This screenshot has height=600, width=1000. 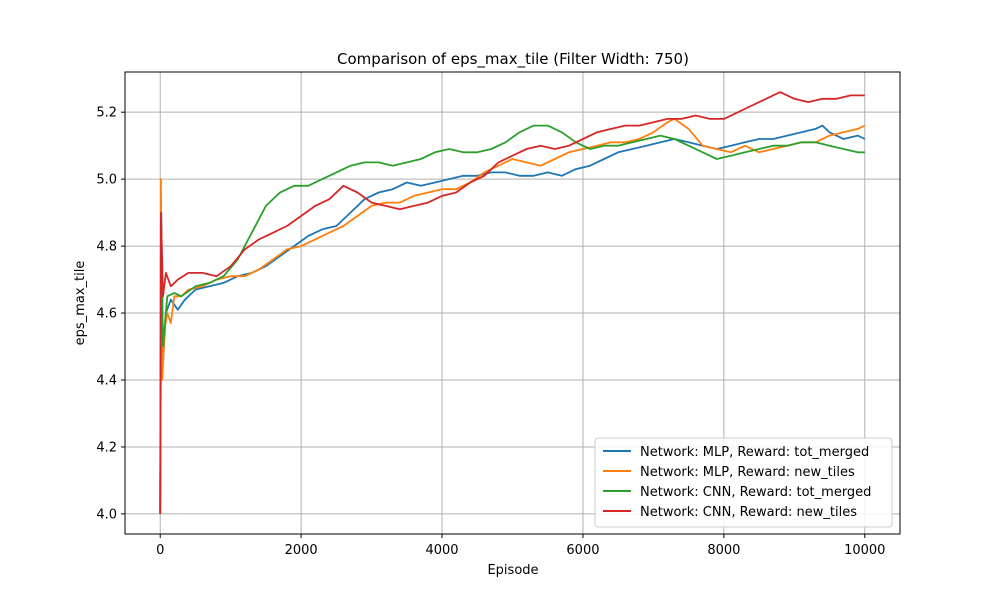 What do you see at coordinates (755, 492) in the screenshot?
I see `legend-entry-label: Network: CNN, Reward: tot_merged` at bounding box center [755, 492].